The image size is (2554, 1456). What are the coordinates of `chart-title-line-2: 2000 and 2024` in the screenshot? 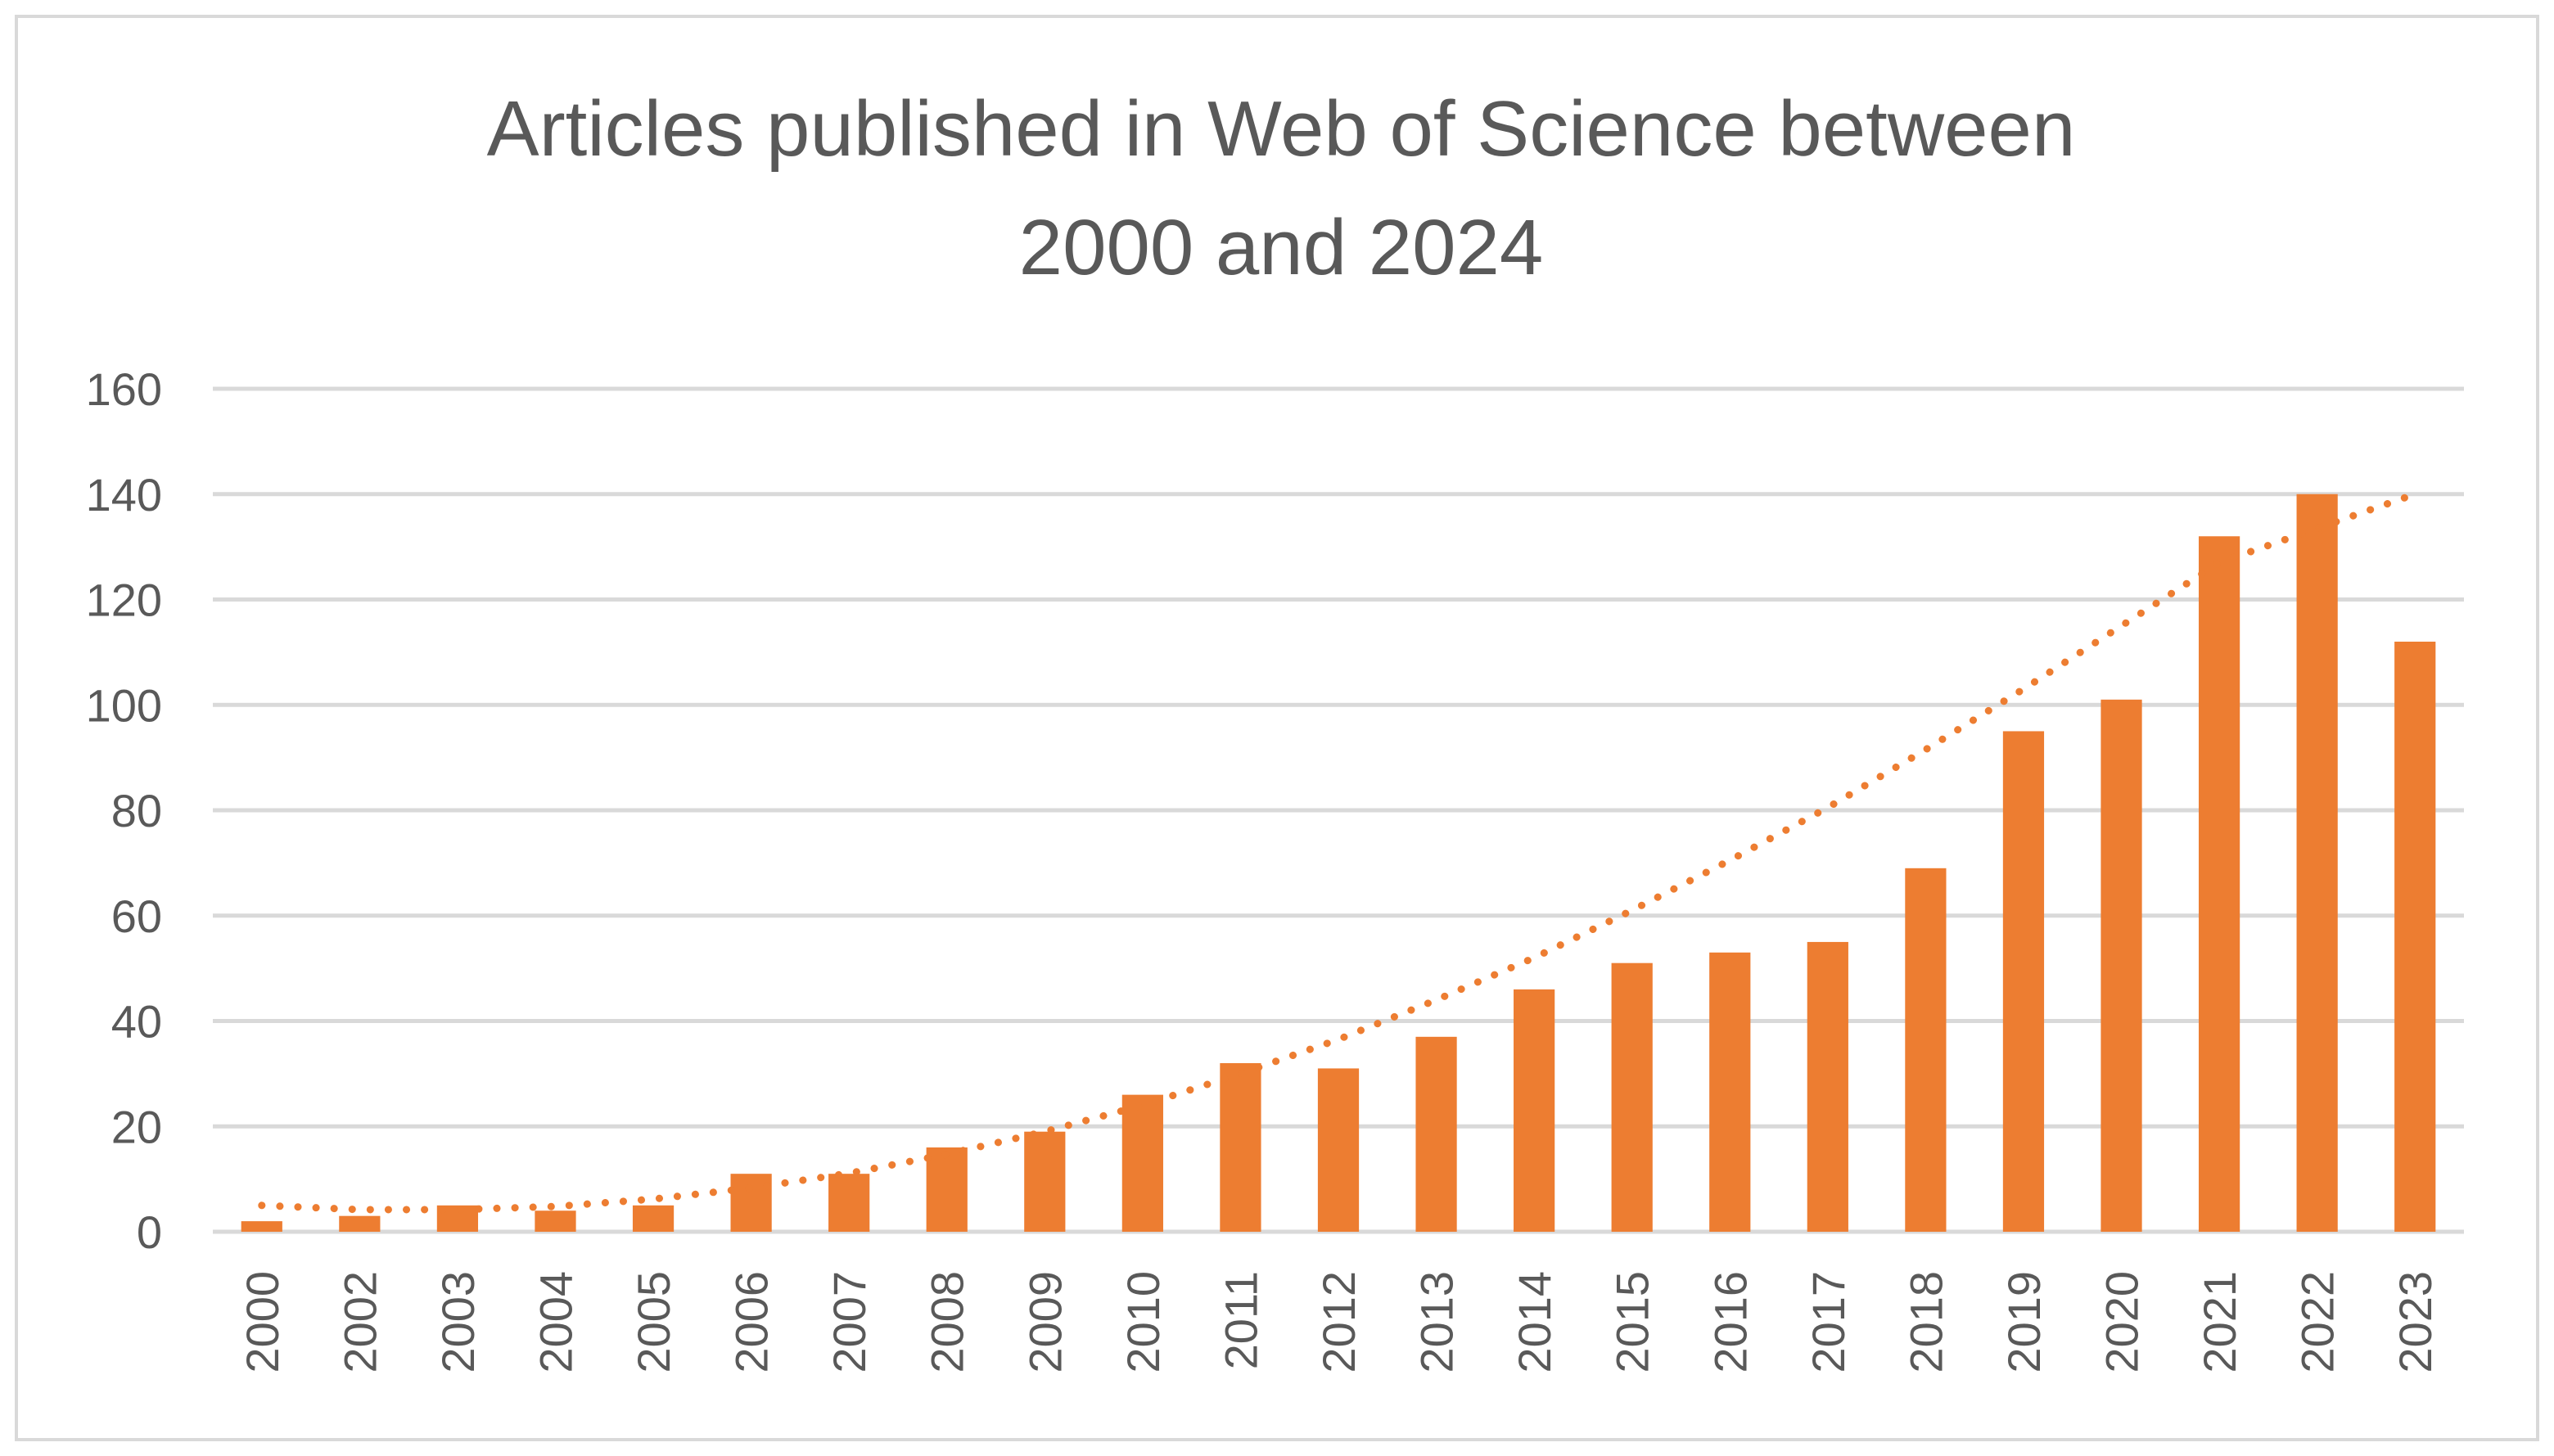 It's located at (1281, 247).